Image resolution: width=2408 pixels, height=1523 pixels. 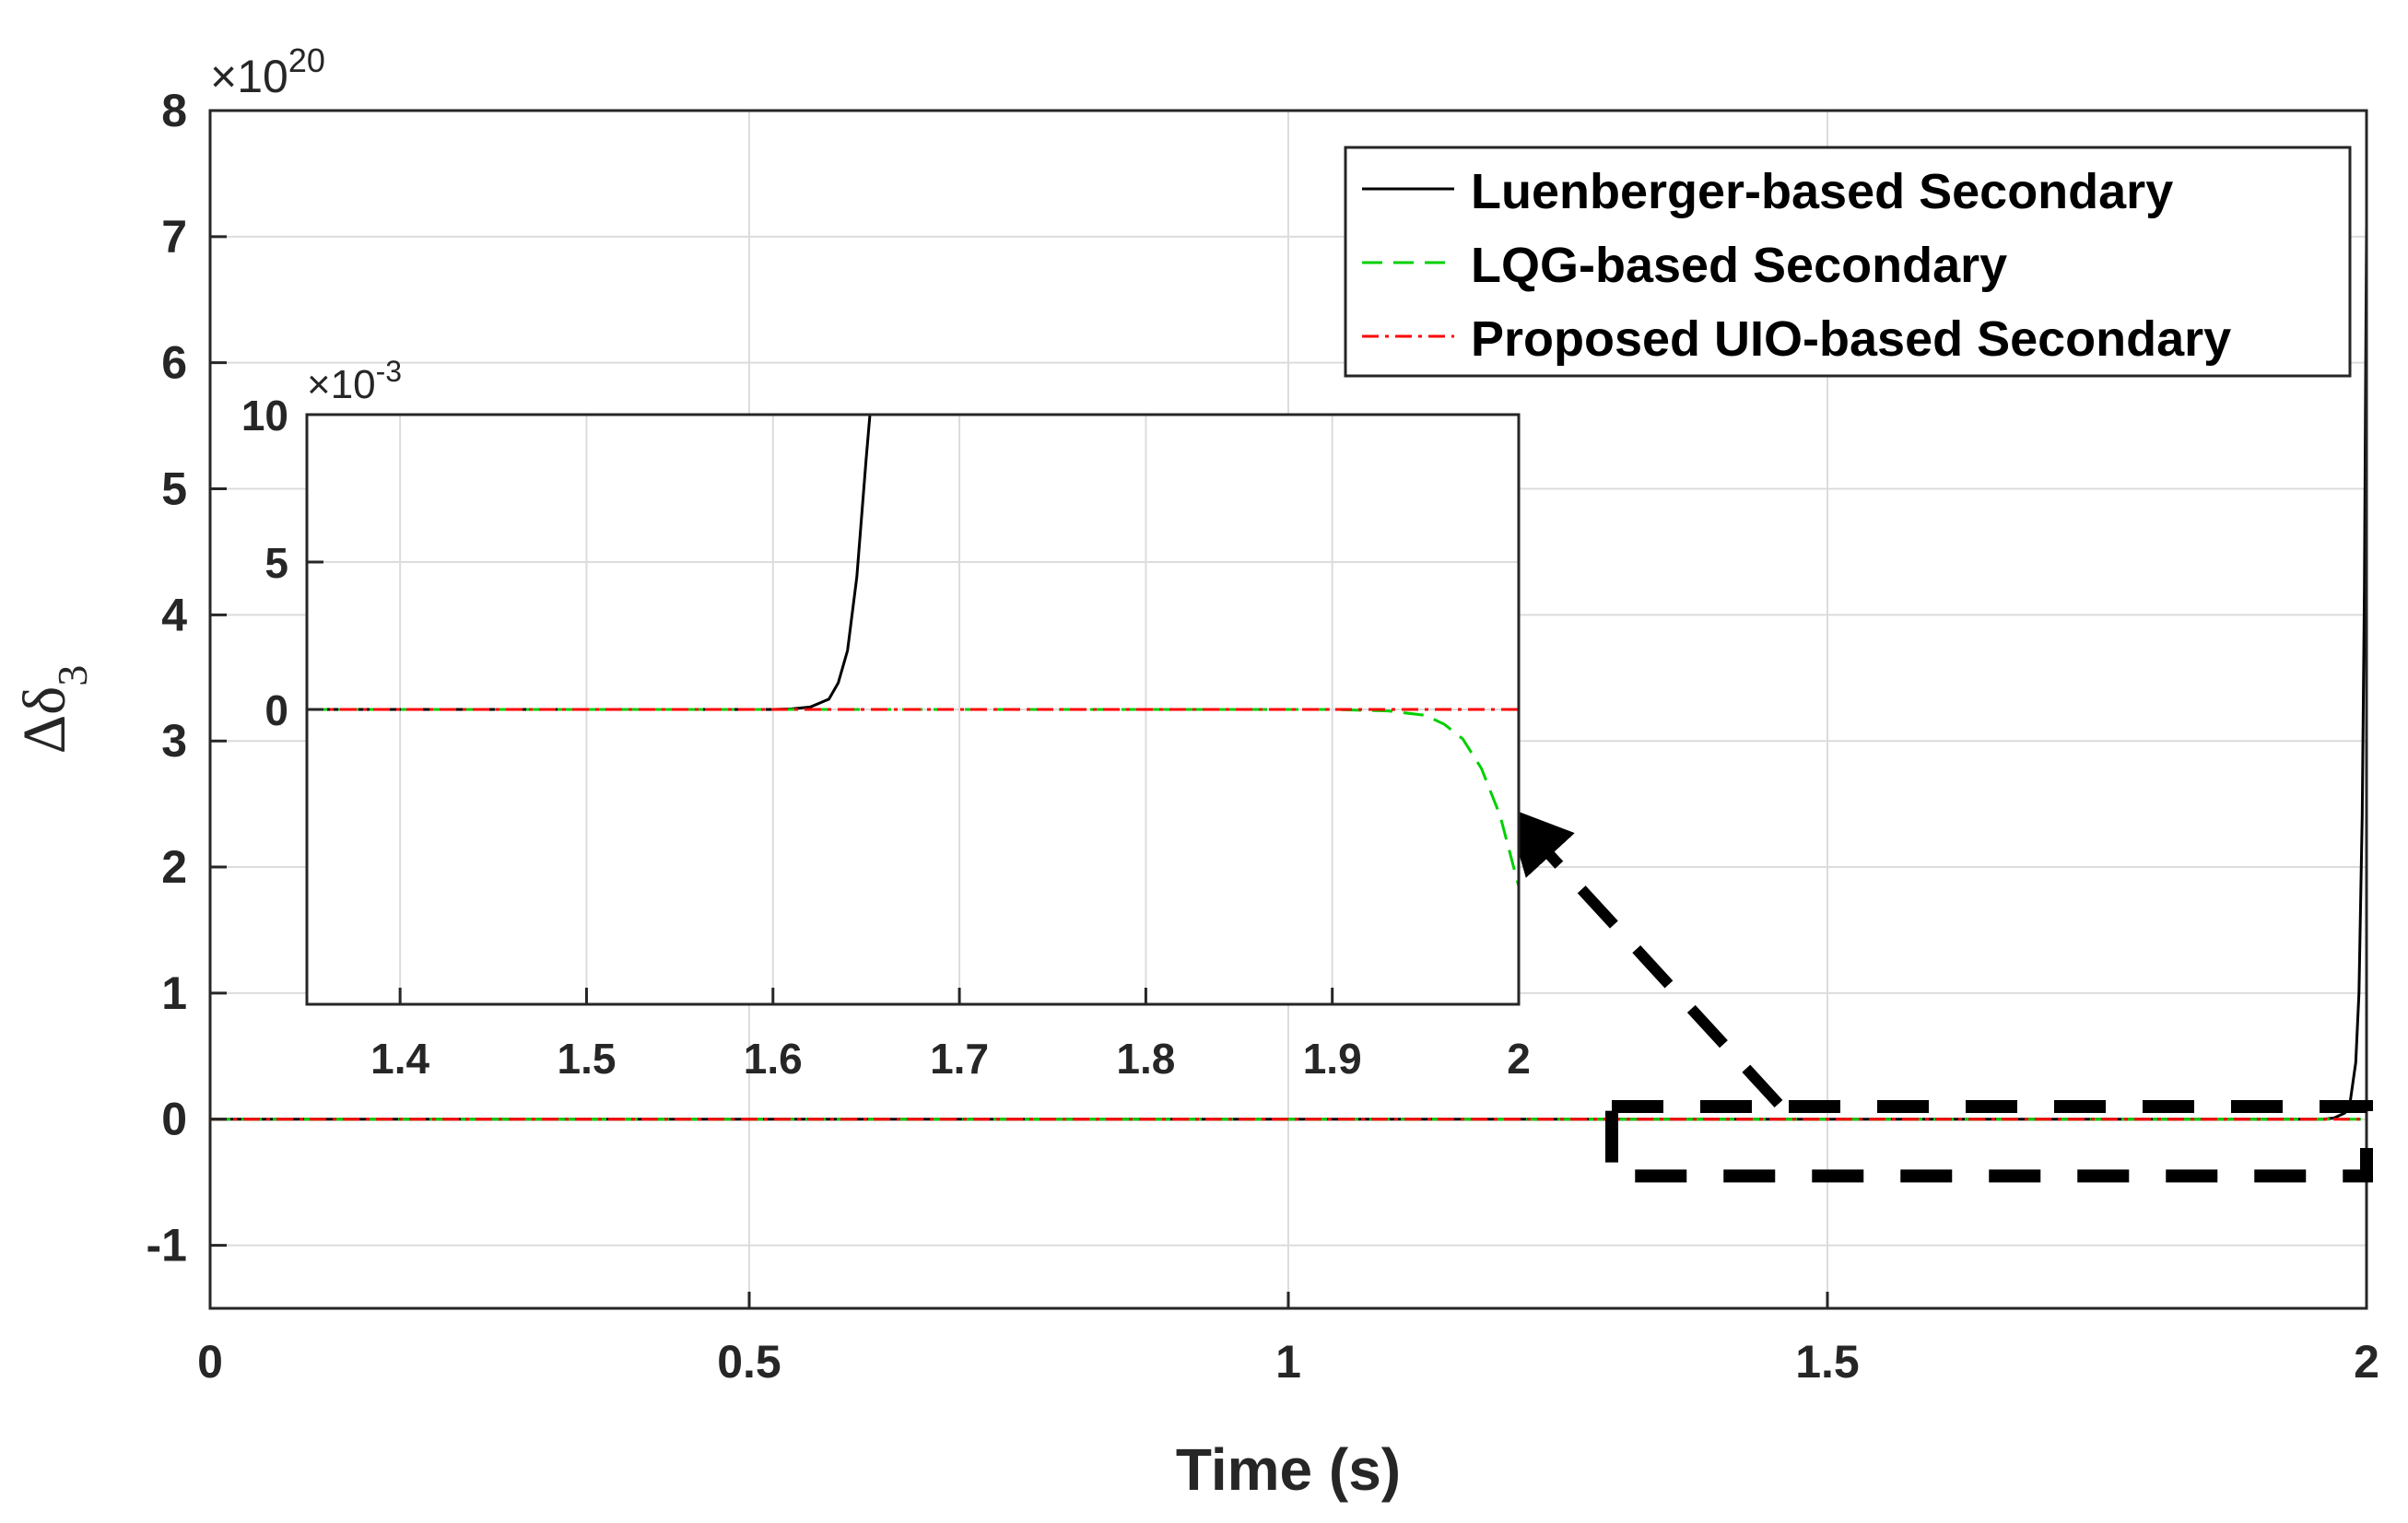 What do you see at coordinates (1989, 1142) in the screenshot?
I see `zoom-region-box` at bounding box center [1989, 1142].